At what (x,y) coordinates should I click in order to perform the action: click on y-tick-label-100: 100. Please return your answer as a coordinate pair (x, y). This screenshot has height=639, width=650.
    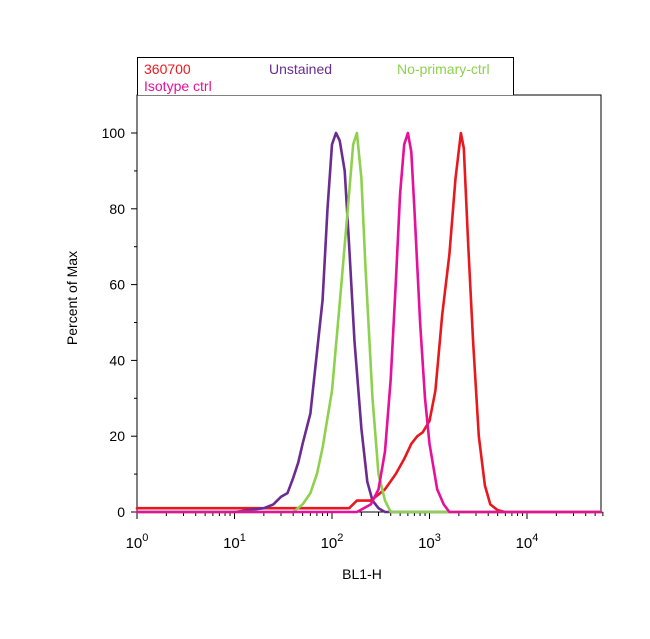
    Looking at the image, I should click on (114, 133).